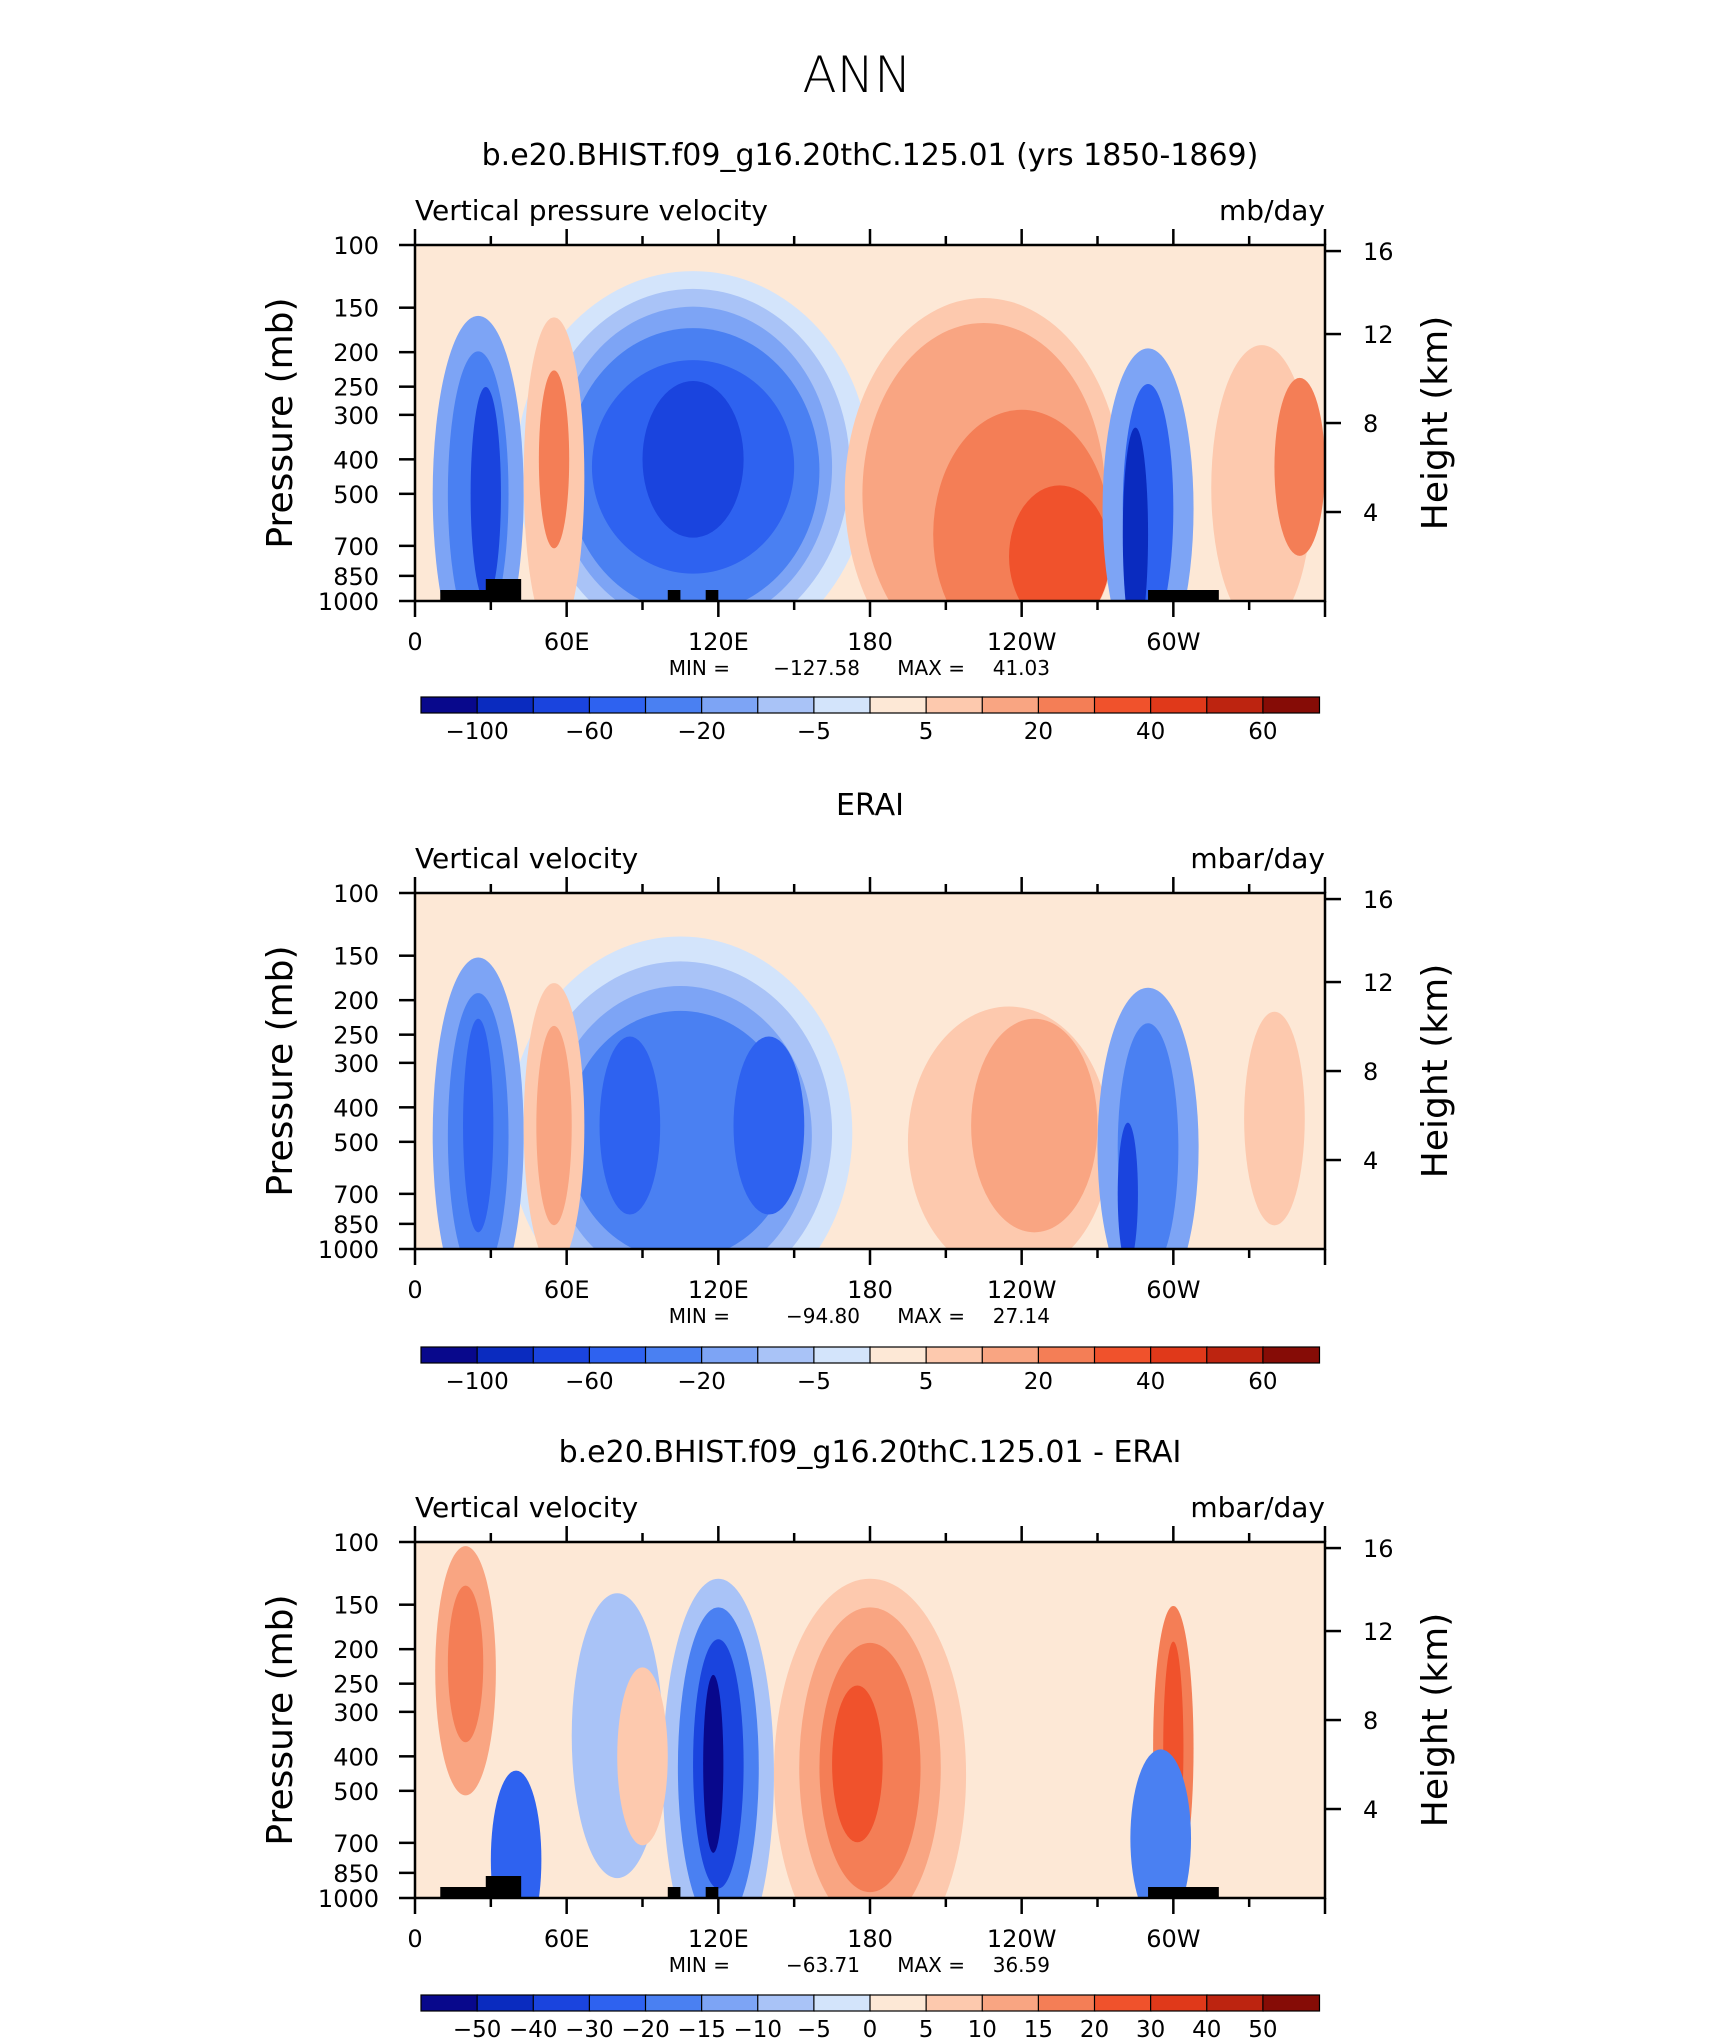 This screenshot has height=2038, width=1710. What do you see at coordinates (356, 1225) in the screenshot?
I see `y-tick-label: 850` at bounding box center [356, 1225].